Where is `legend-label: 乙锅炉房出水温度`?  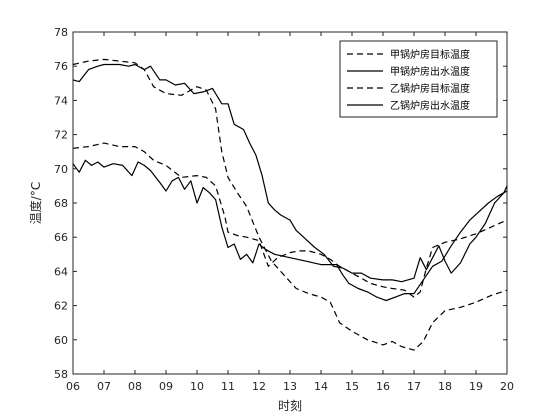
legend-label: 乙锅炉房出水温度 is located at coordinates (430, 105).